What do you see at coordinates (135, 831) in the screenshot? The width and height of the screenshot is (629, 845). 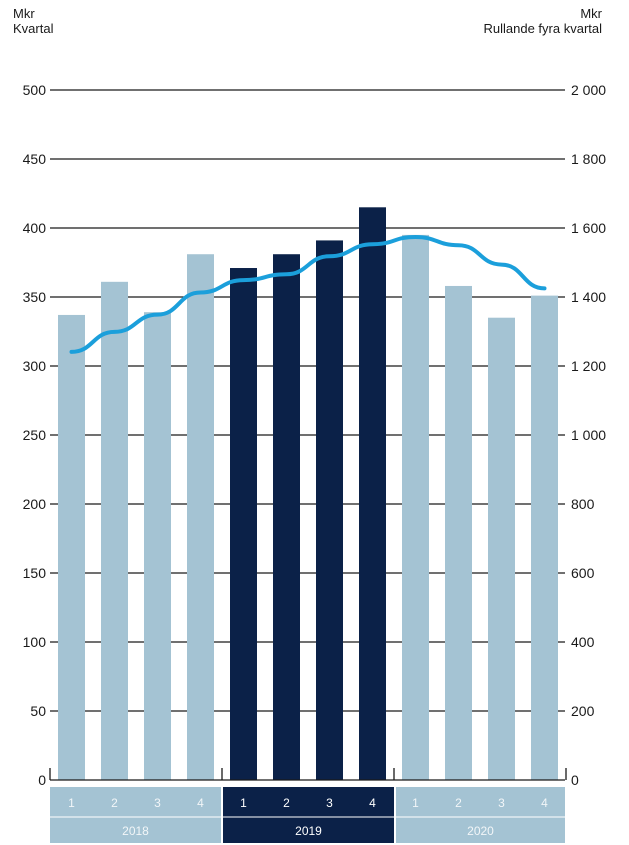 I see `year-label: 2018` at bounding box center [135, 831].